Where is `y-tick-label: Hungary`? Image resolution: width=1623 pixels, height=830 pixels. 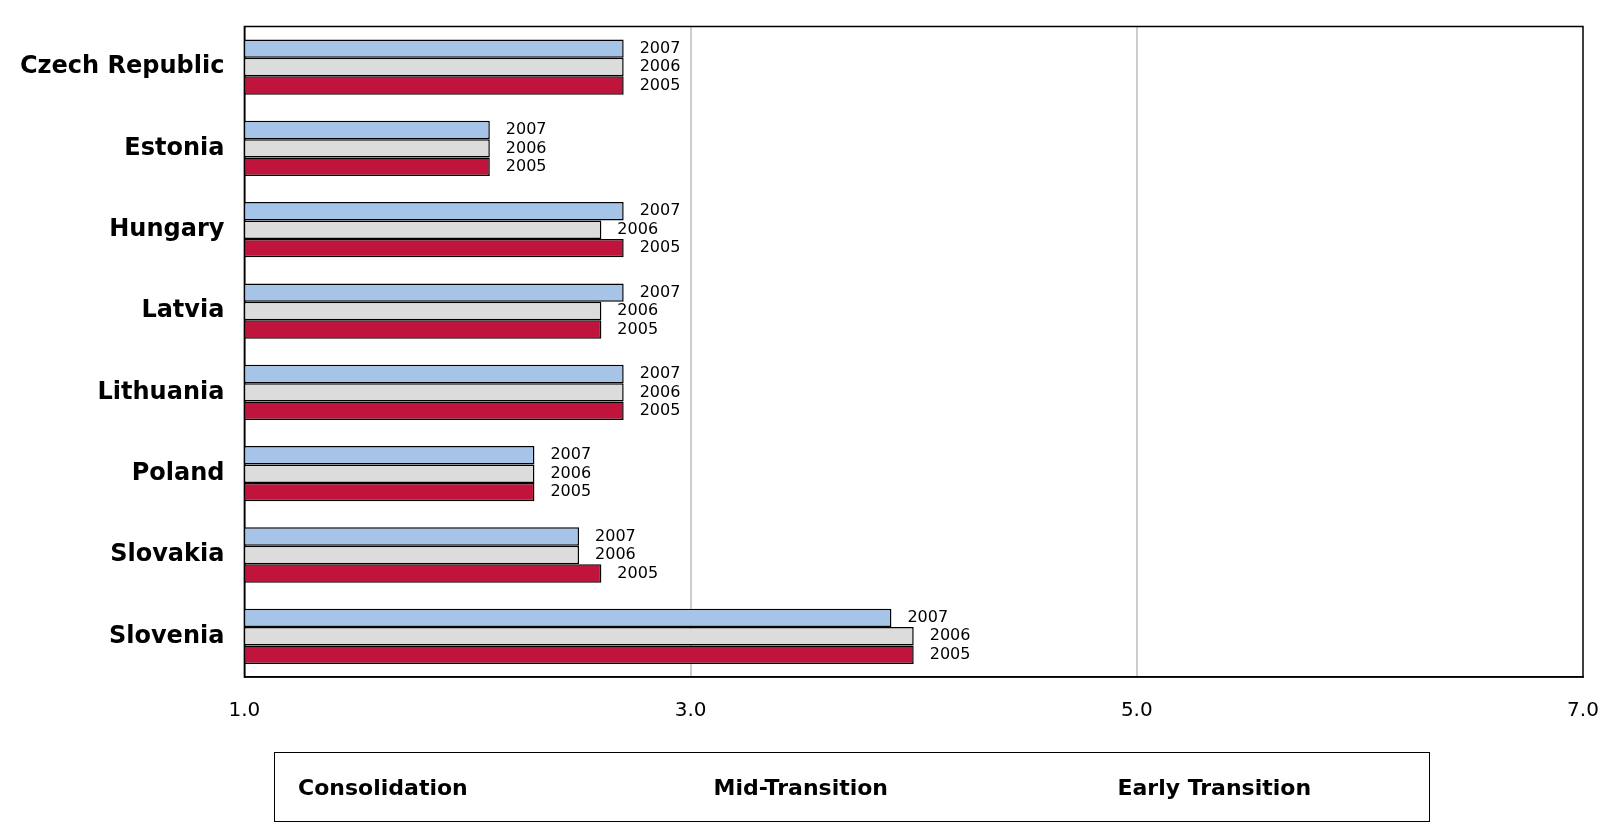
y-tick-label: Hungary is located at coordinates (167, 227).